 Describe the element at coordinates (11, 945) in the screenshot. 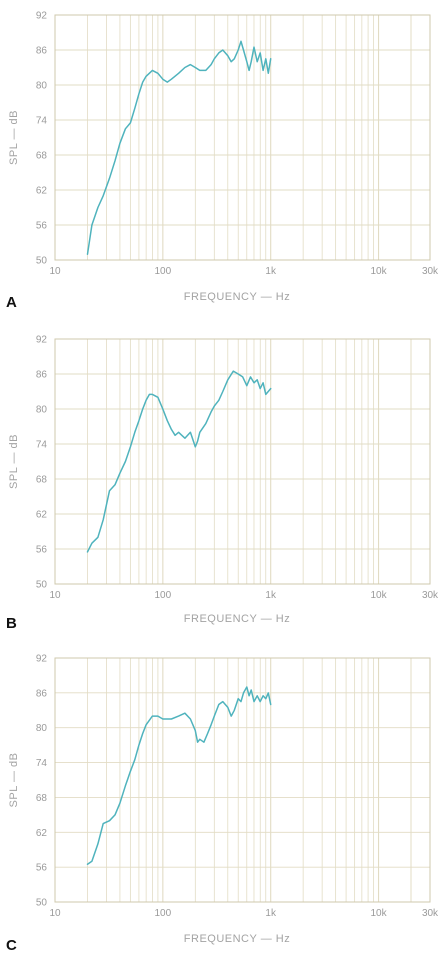

I see `panel-label: C` at that location.